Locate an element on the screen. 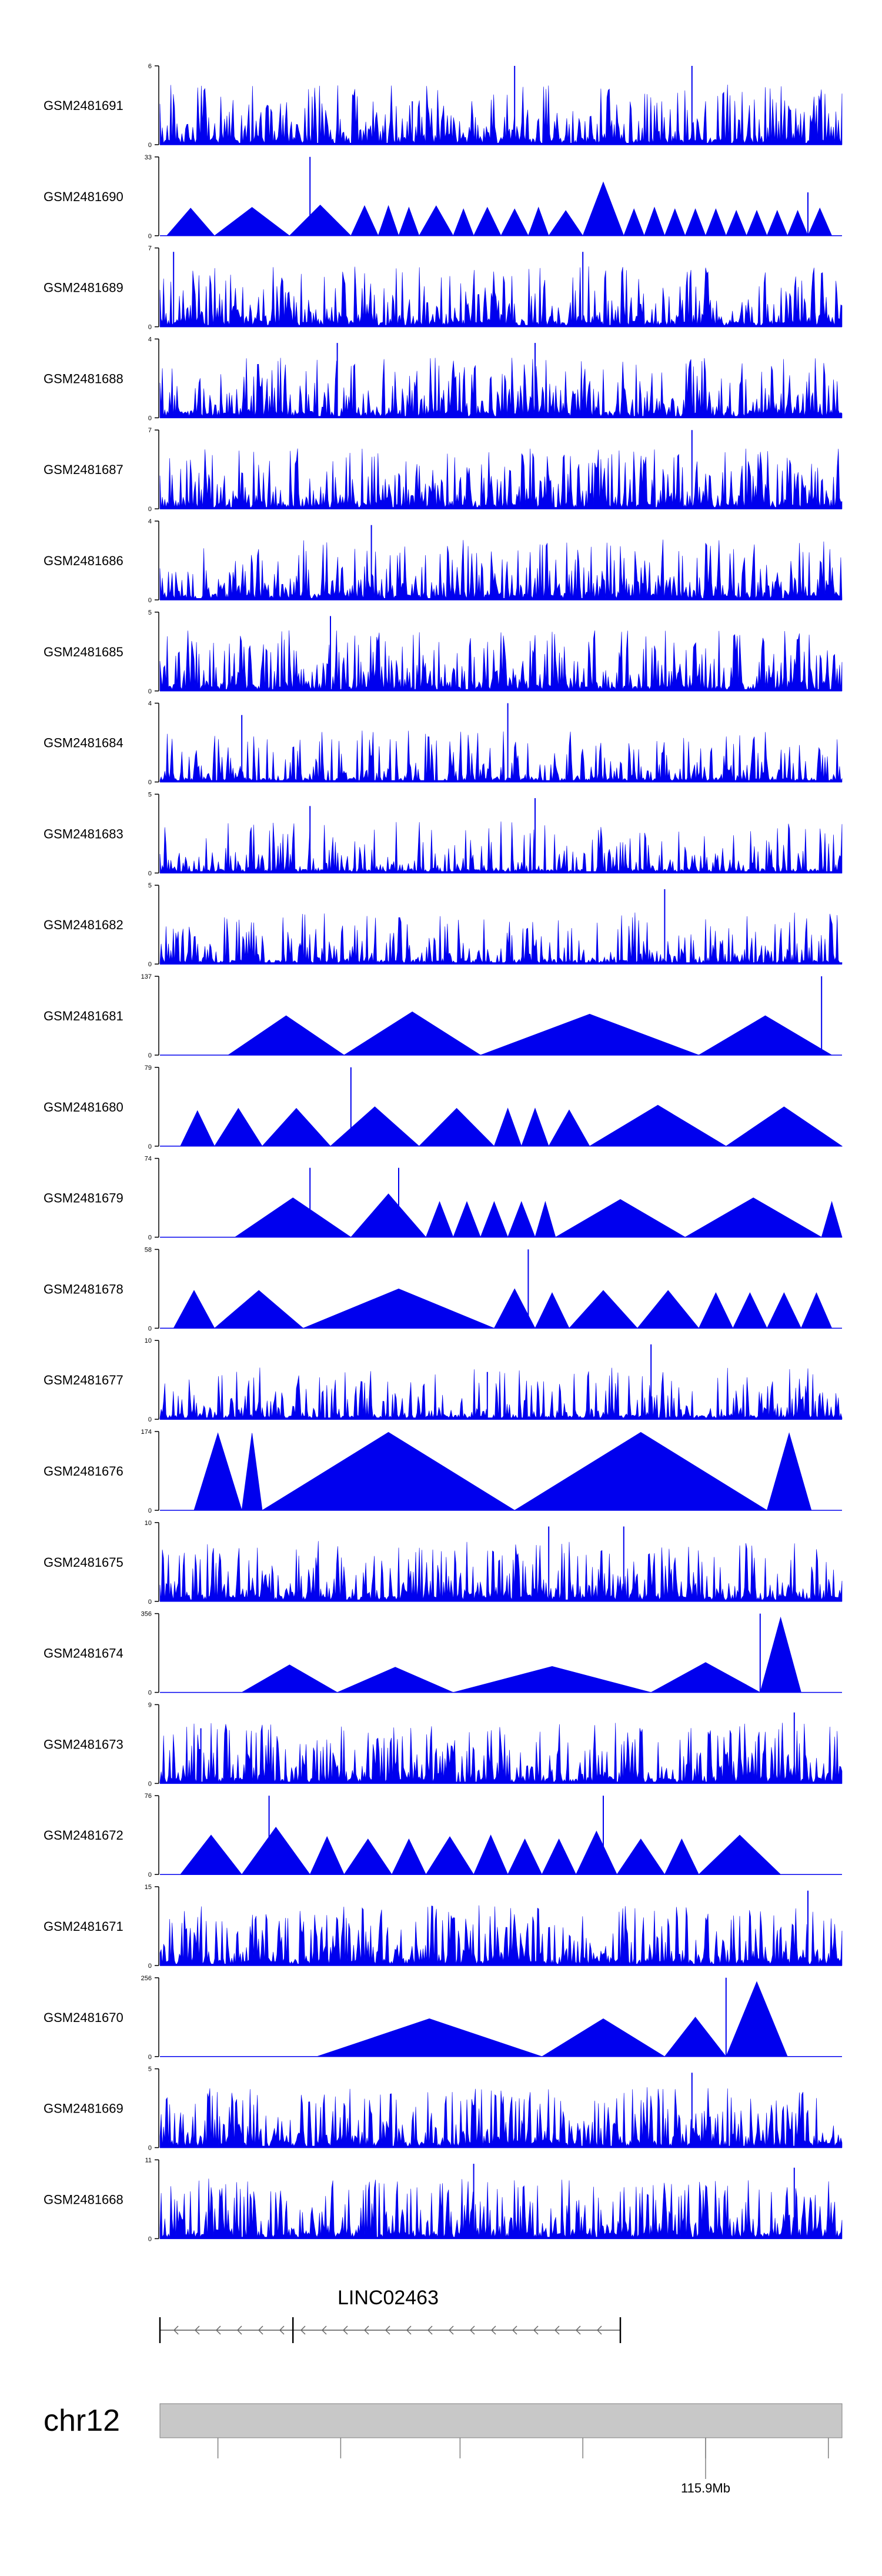  track-GSM2481683: GSM2481683 5 0 is located at coordinates (443, 834).